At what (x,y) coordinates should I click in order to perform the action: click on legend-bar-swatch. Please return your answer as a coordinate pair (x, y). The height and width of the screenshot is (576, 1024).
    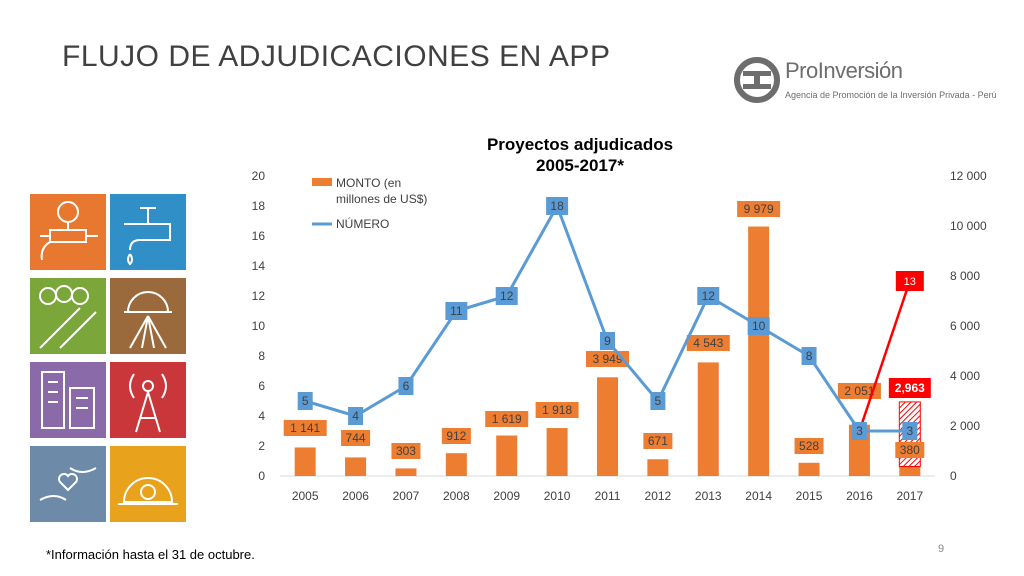
    Looking at the image, I should click on (322, 182).